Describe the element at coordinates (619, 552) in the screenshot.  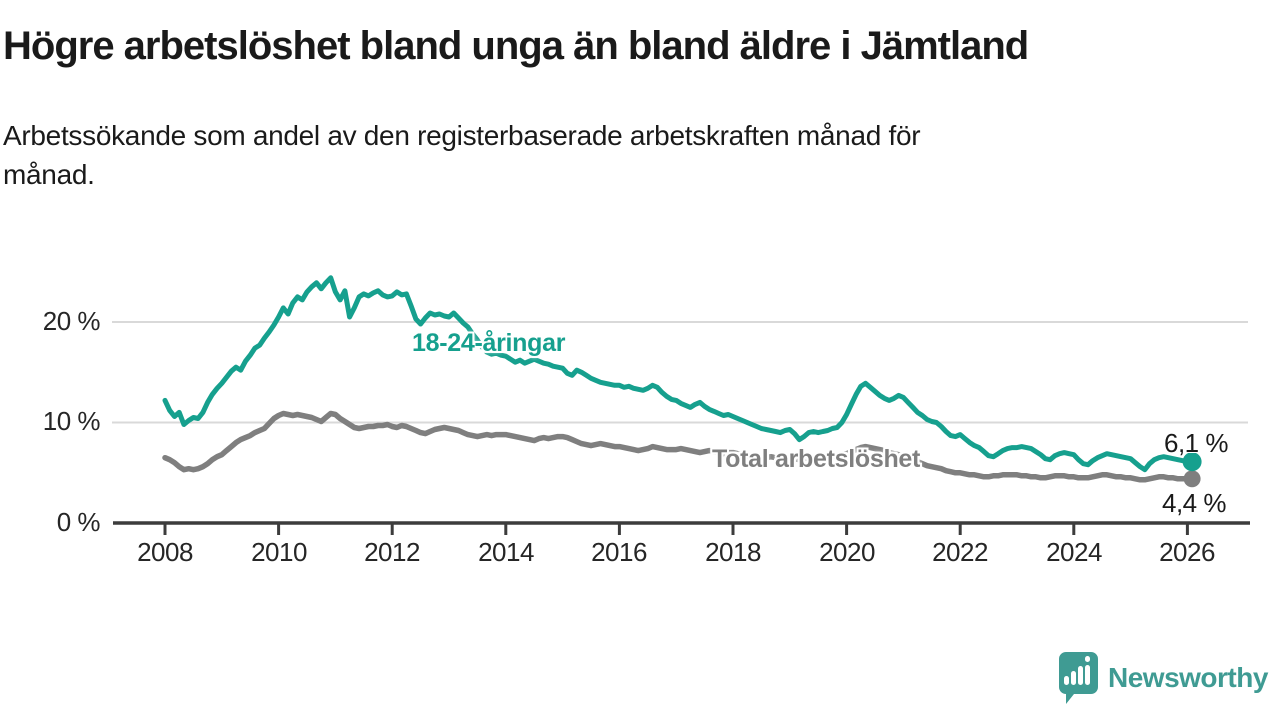
I see `x-tick-label-2016: 2016` at that location.